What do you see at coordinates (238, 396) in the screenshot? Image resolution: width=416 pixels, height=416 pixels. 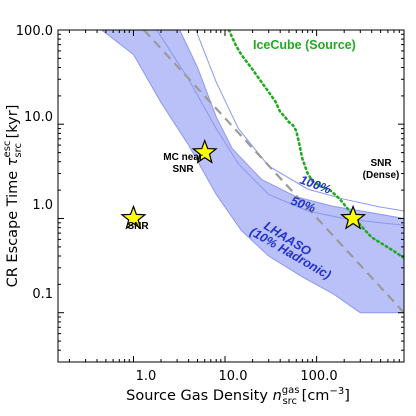 I see `x-axis-title: Source Gas Density ngas src [cm−3]` at bounding box center [238, 396].